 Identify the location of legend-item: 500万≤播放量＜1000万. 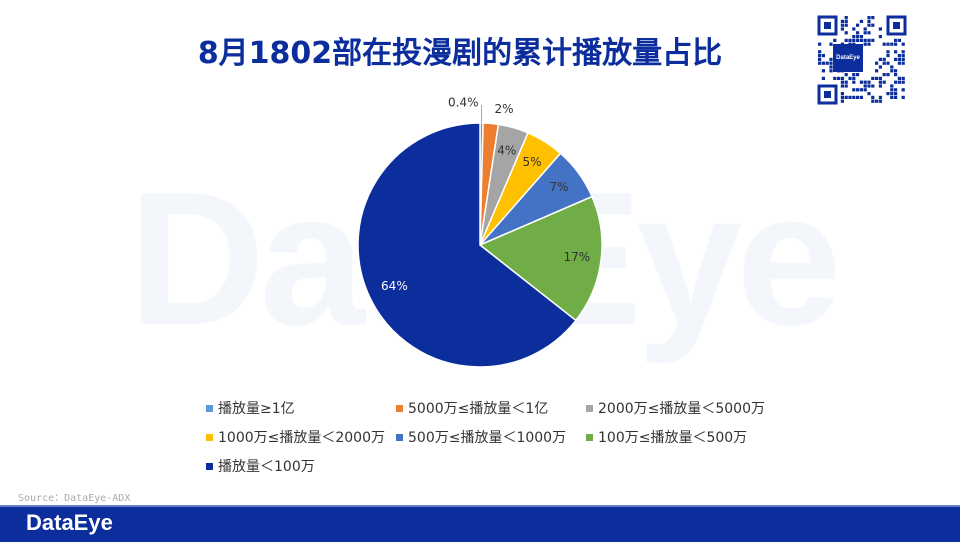
(491, 437).